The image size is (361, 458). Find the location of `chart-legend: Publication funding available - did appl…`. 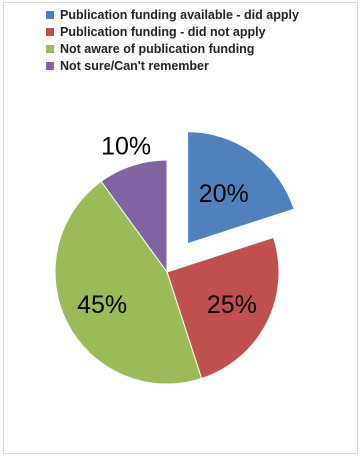

chart-legend: Publication funding available - did appl… is located at coordinates (172, 40).